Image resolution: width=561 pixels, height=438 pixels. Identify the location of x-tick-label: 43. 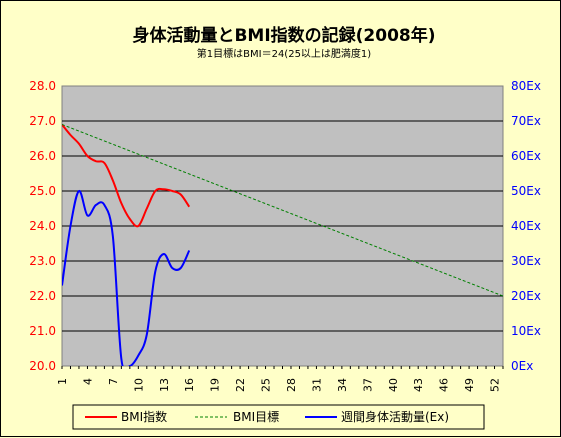
(418, 385).